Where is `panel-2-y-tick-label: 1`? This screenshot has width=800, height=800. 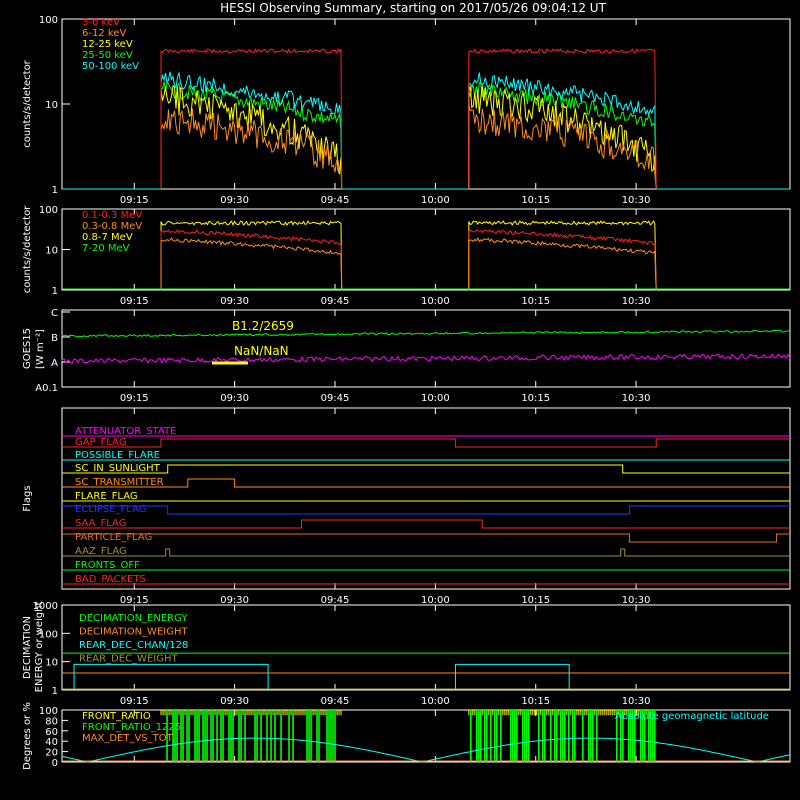
panel-2-y-tick-label: 1 is located at coordinates (55, 291).